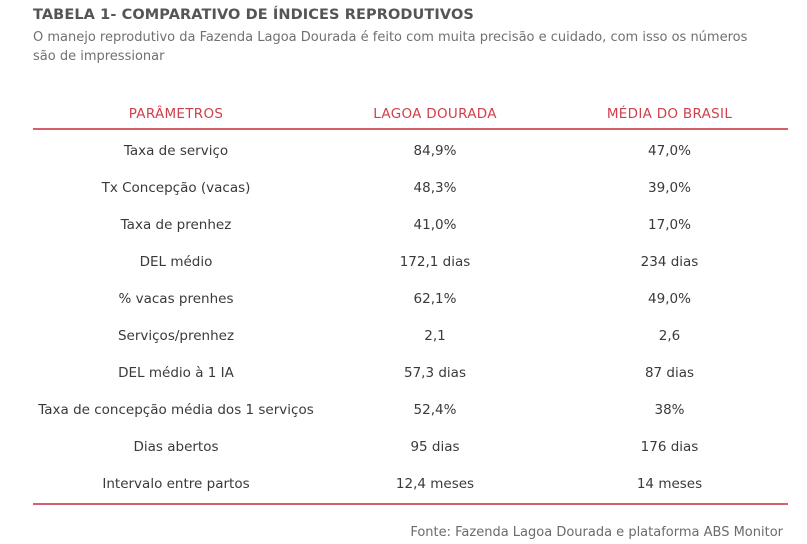  I want to click on table-row: % vacas prenhes 62,1% 49,0%, so click(410, 298).